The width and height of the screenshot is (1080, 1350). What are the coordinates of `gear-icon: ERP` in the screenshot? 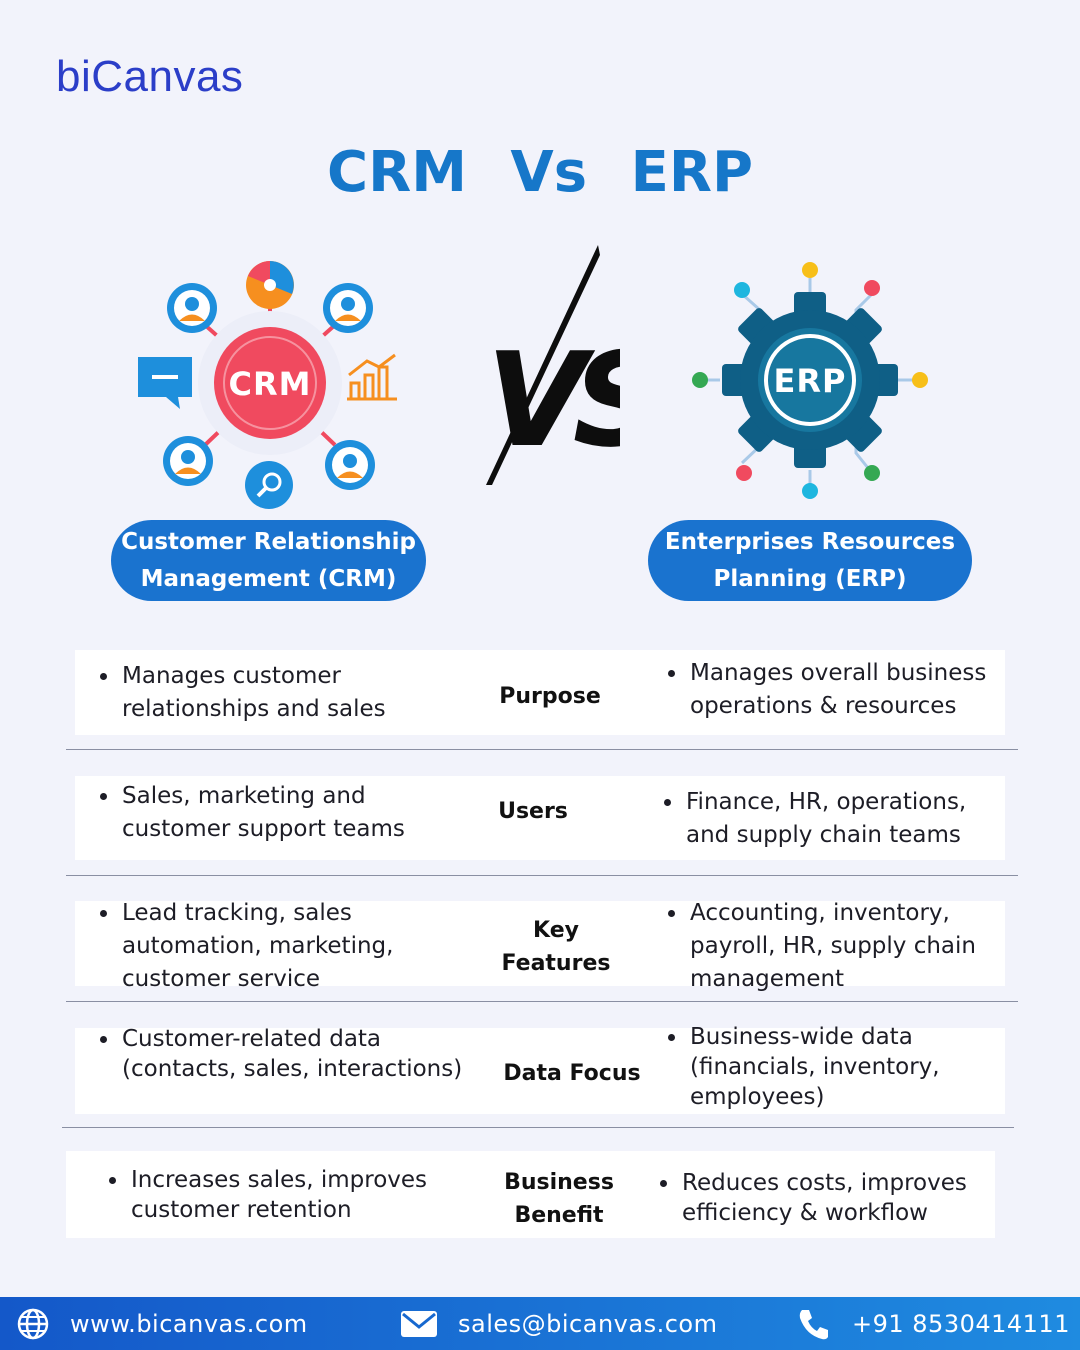 It's located at (810, 380).